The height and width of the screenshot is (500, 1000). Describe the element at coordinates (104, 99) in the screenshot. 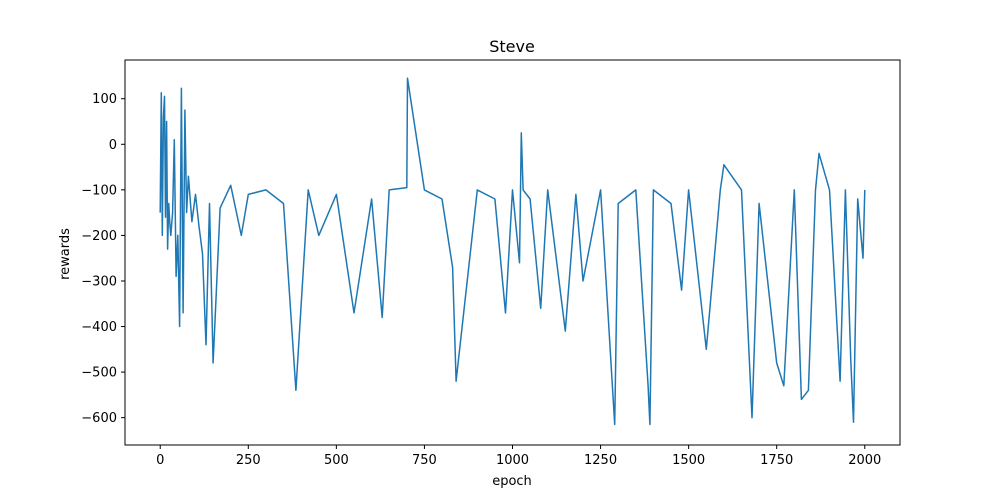

I see `y-tick-label: 100` at that location.